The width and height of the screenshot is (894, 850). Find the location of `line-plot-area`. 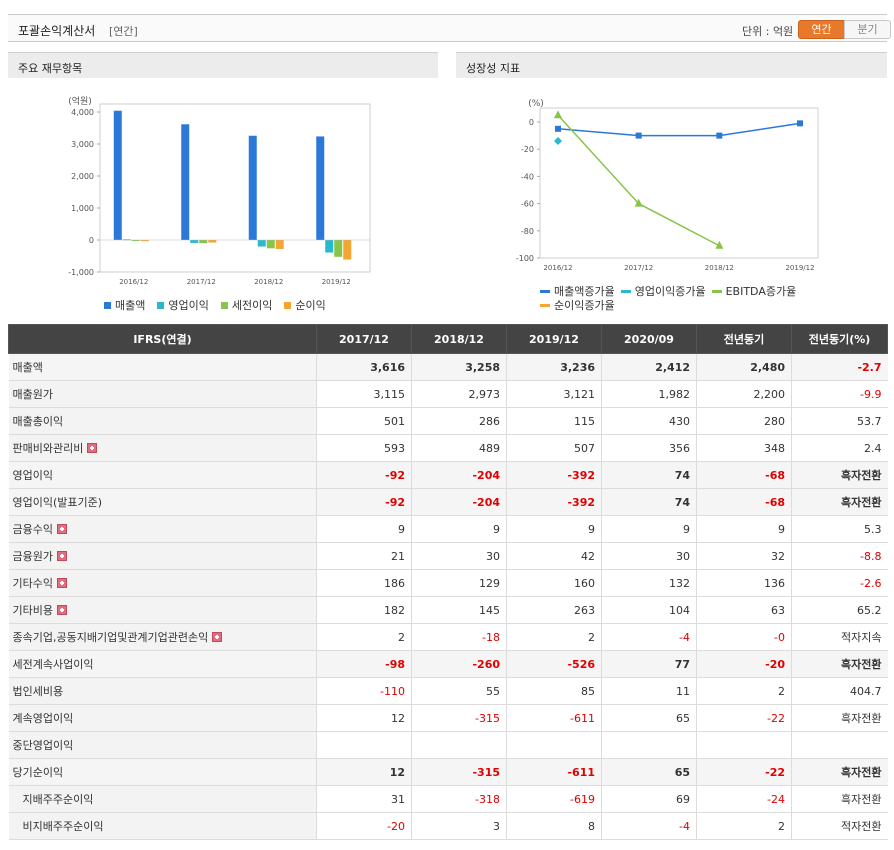

line-plot-area is located at coordinates (679, 183).